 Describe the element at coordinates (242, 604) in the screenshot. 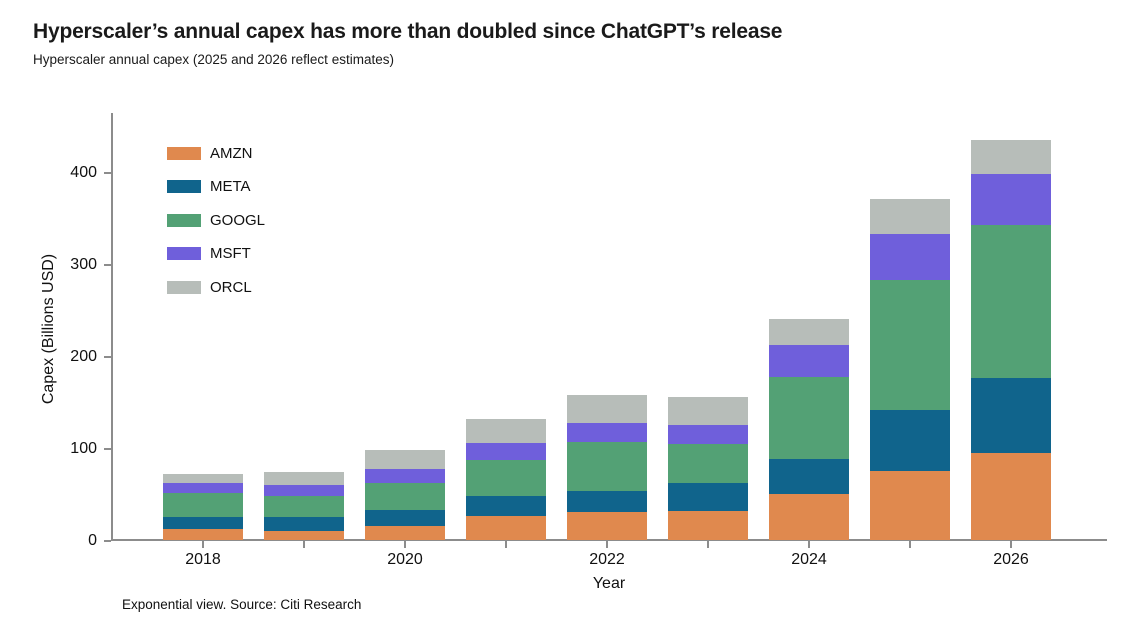

I see `source-note: Exponential view. Source: Citi Research` at that location.